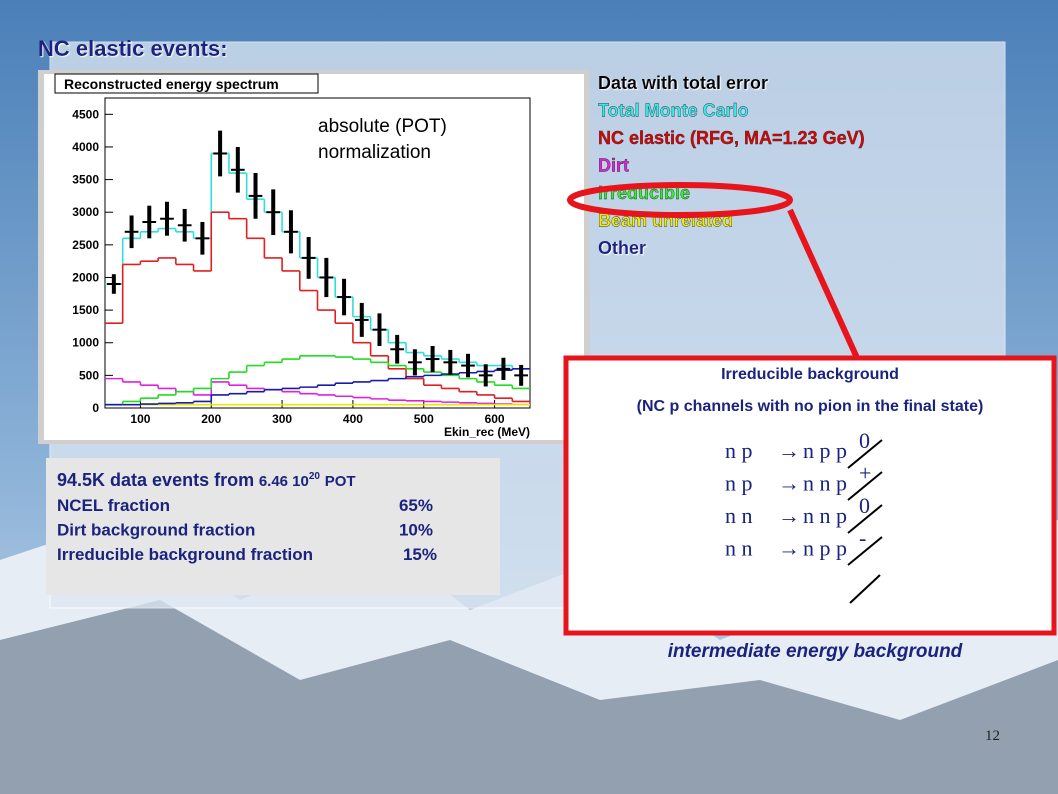 Image resolution: width=1058 pixels, height=794 pixels. I want to click on highlight-ellipse, so click(680, 200).